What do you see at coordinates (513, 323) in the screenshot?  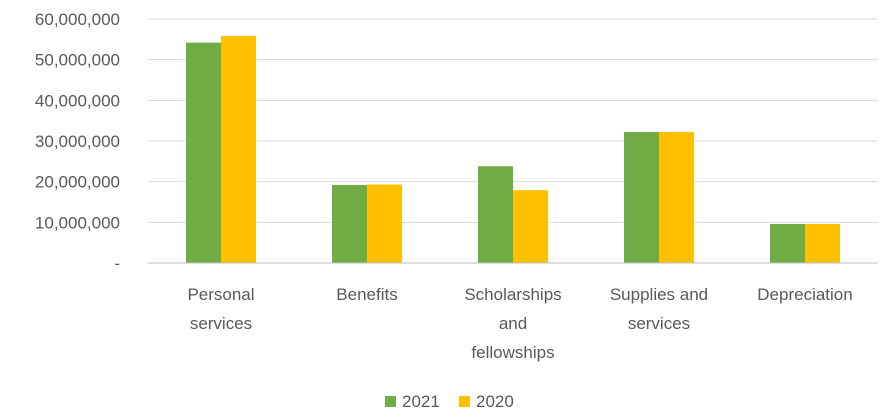 I see `x-tick-label: and` at bounding box center [513, 323].